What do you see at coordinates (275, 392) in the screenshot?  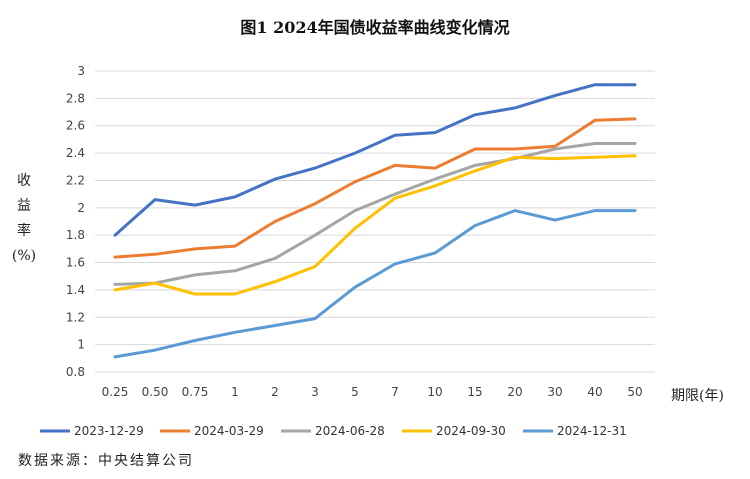 I see `x-tick-label: 2` at bounding box center [275, 392].